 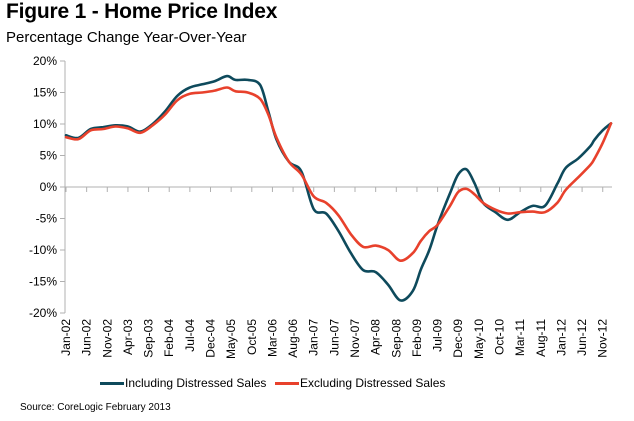 What do you see at coordinates (126, 37) in the screenshot?
I see `chart-subtitle: Percentage Change Year-Over-Year` at bounding box center [126, 37].